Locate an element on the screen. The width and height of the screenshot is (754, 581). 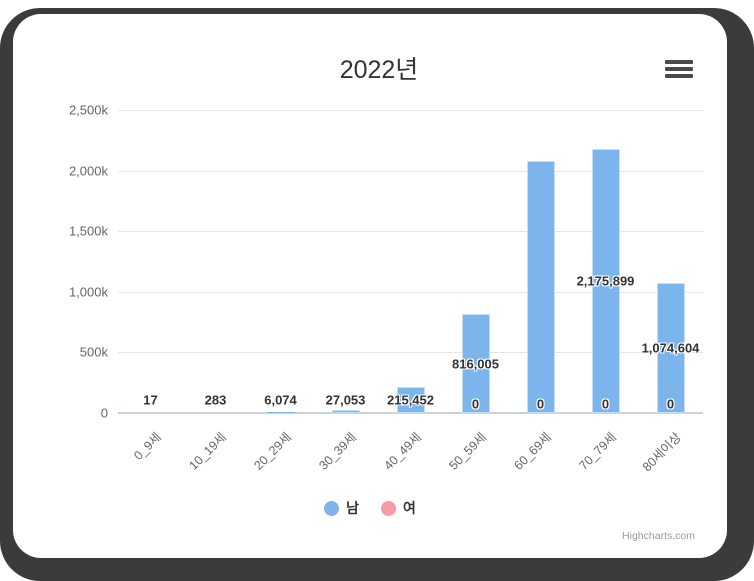
legend-label-male: 남 is located at coordinates (352, 508).